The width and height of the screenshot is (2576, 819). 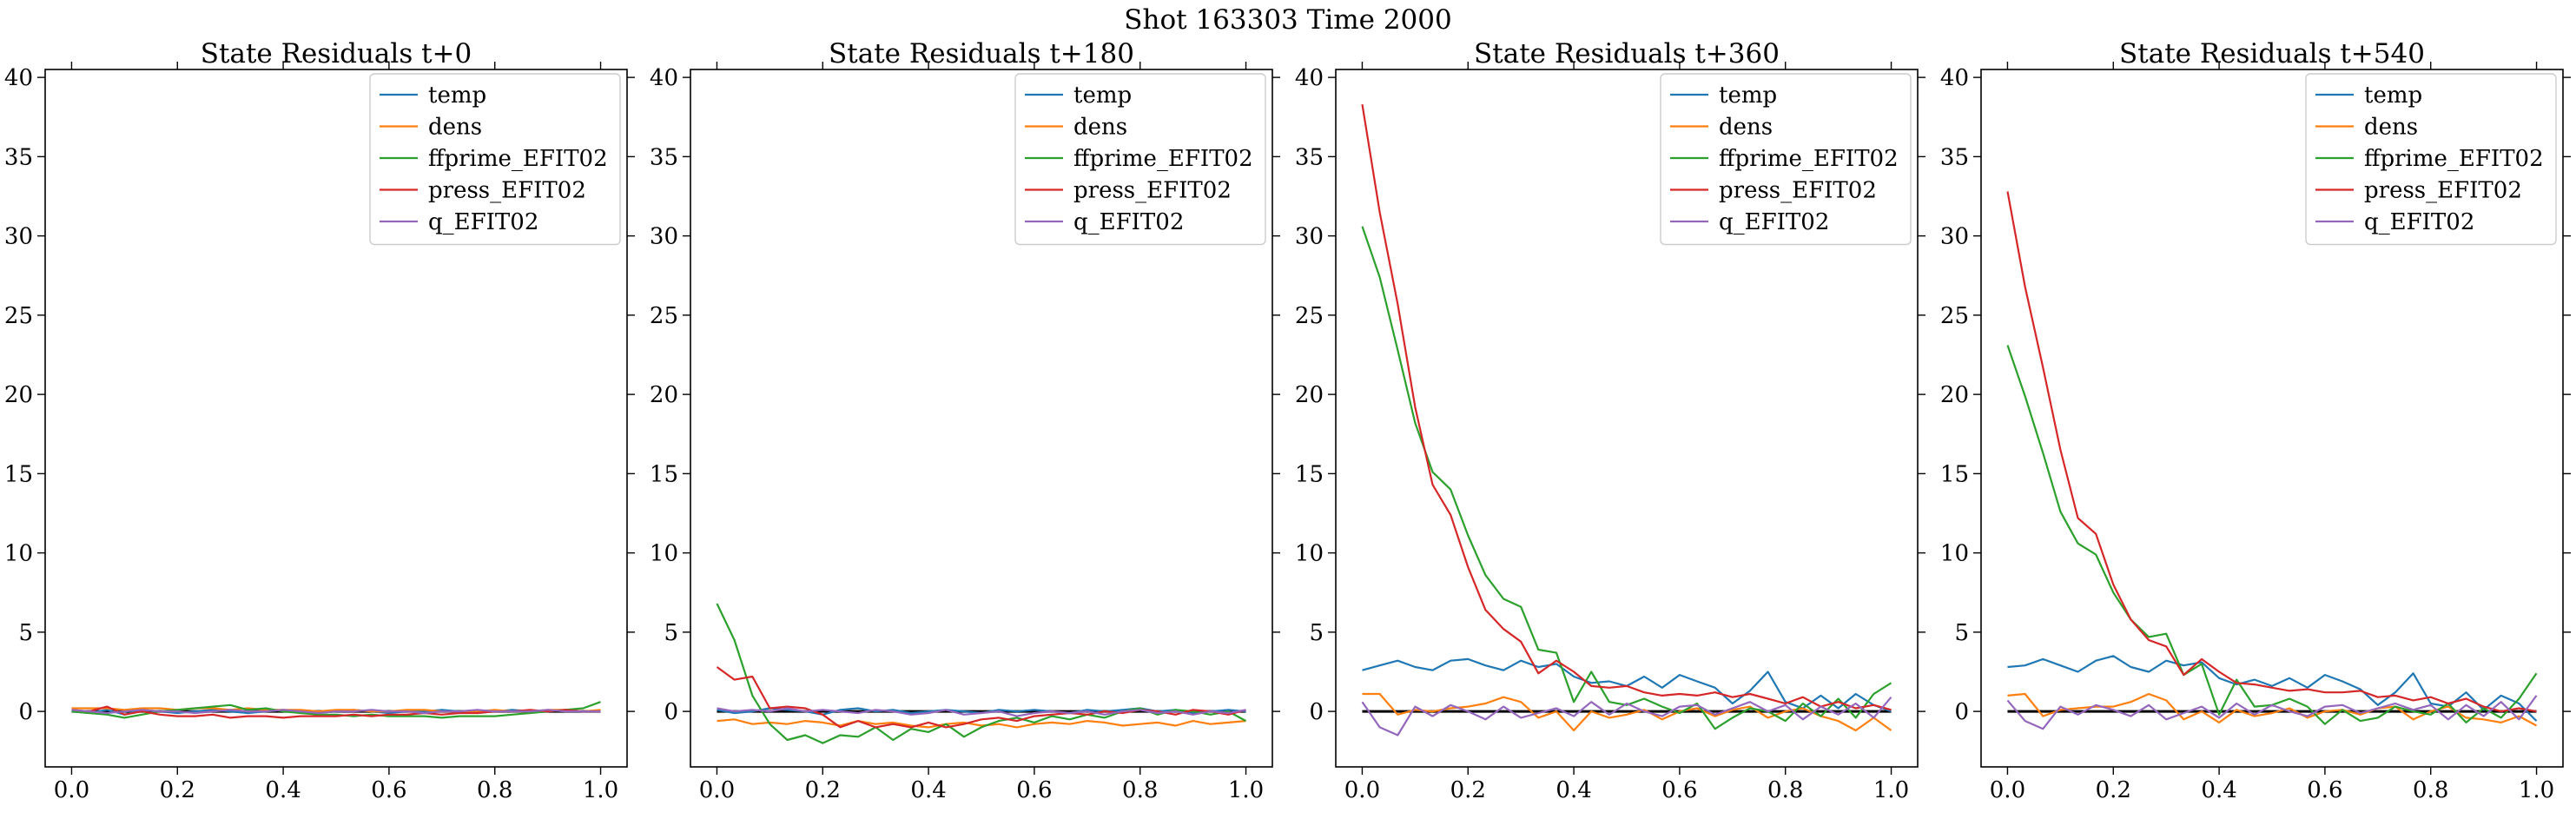 What do you see at coordinates (2272, 53) in the screenshot?
I see `subplot-title: State Residuals t+540` at bounding box center [2272, 53].